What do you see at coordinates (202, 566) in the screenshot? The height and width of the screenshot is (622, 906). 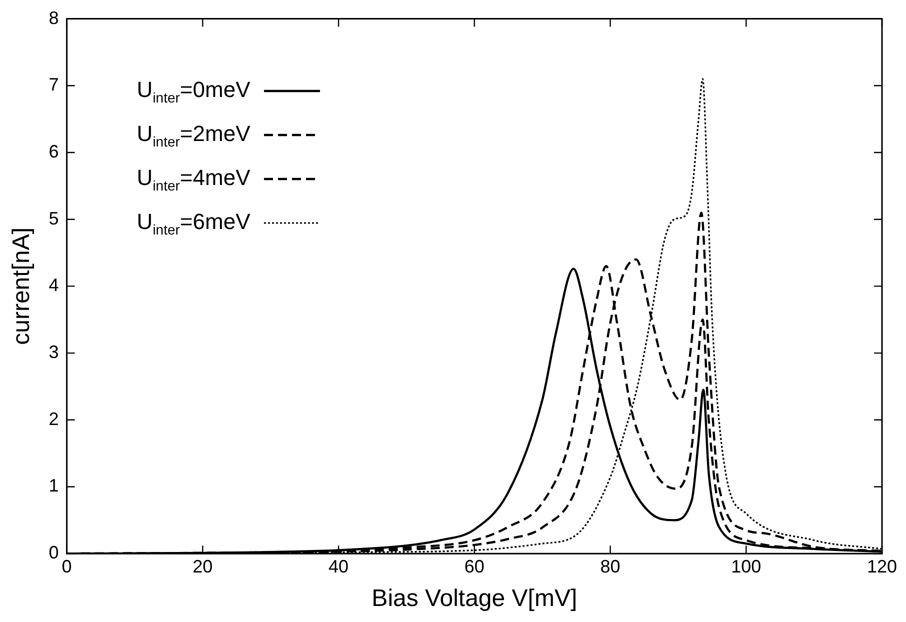 I see `x-tick-label: 20` at bounding box center [202, 566].